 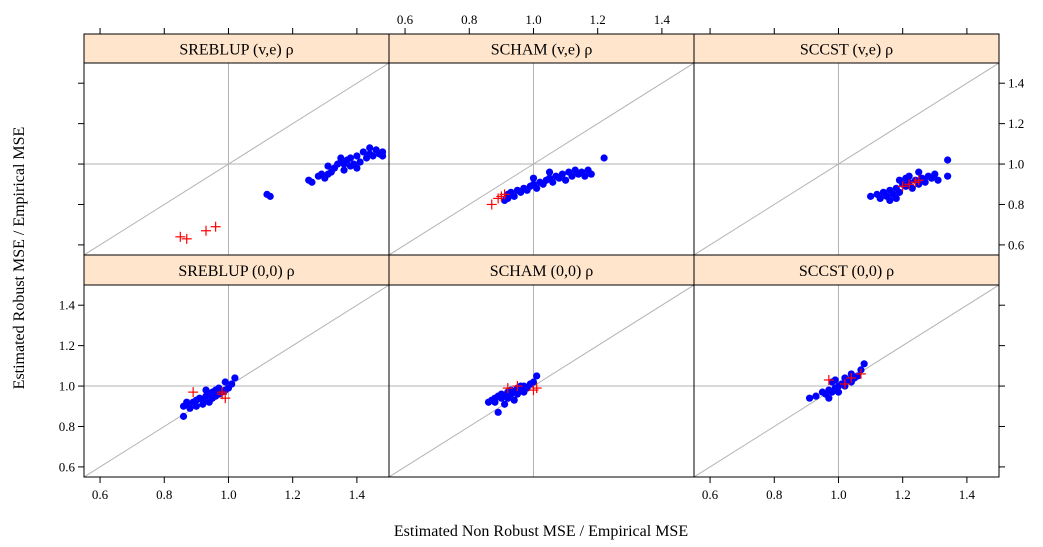 What do you see at coordinates (846, 50) in the screenshot?
I see `panel-title: SCCST (v,e) ρ` at bounding box center [846, 50].